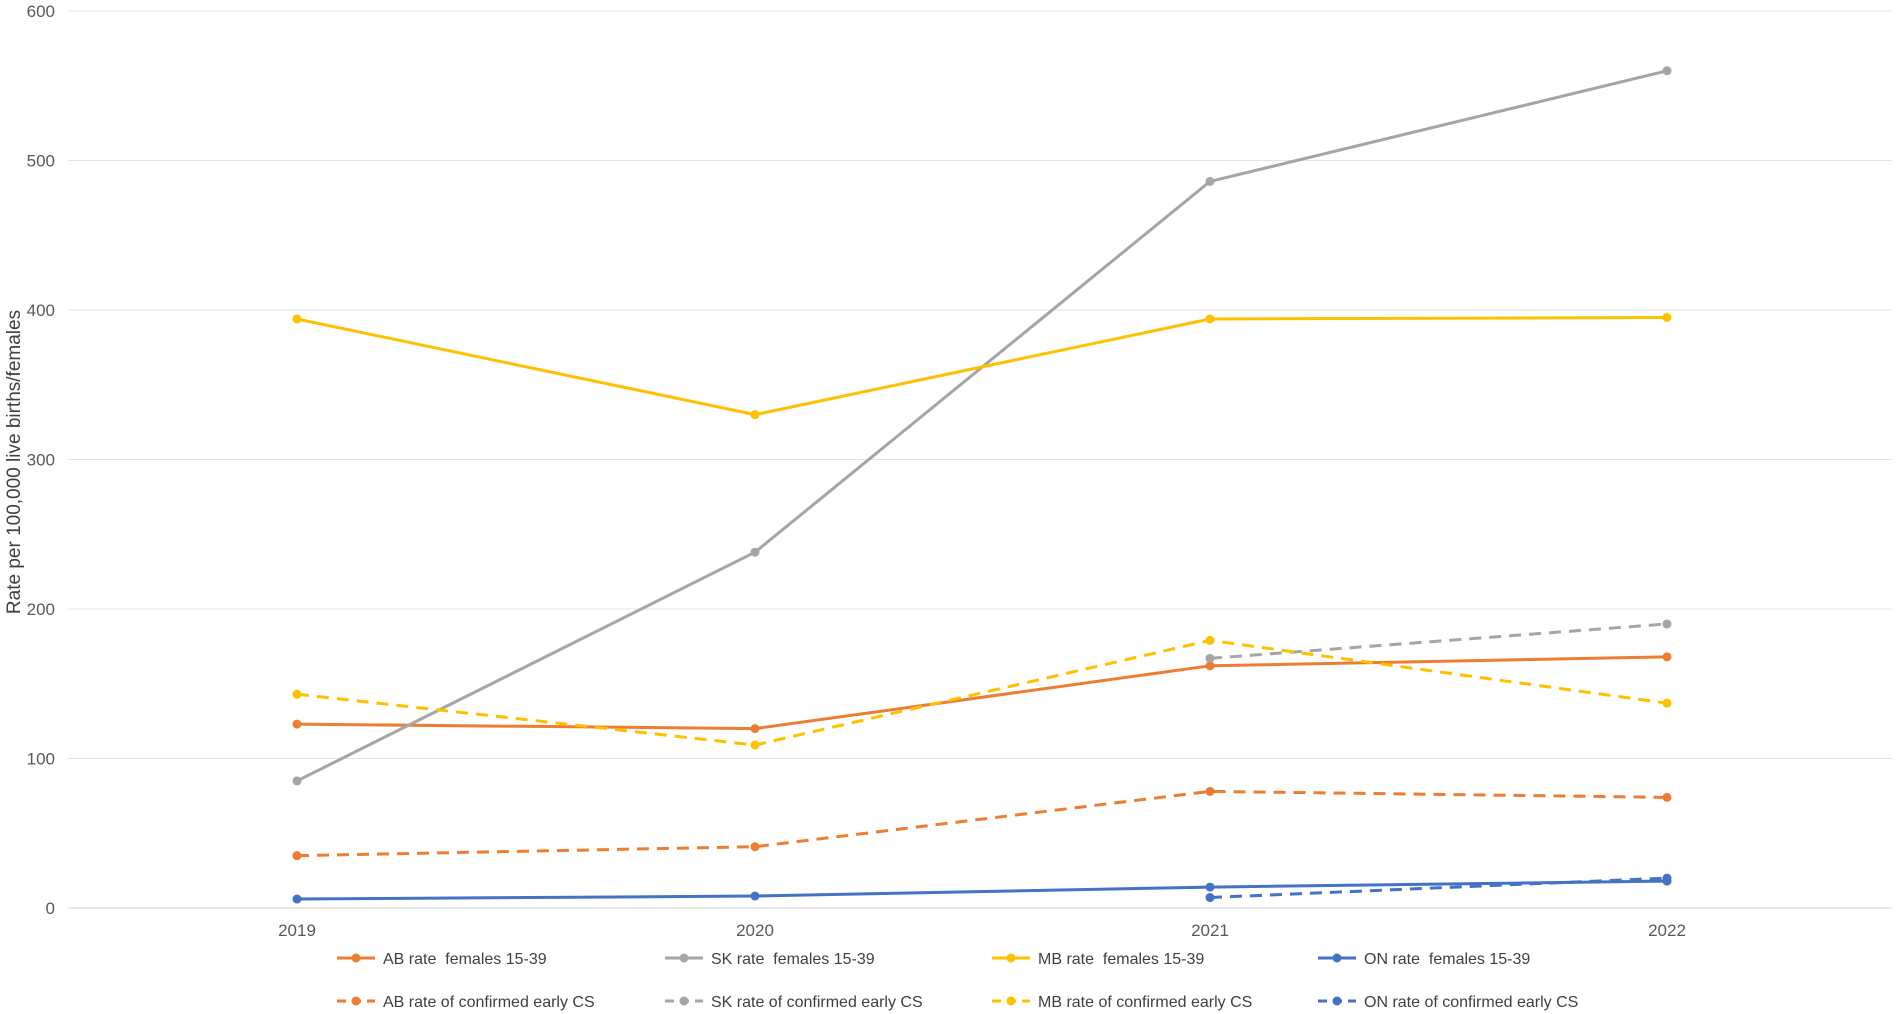 The width and height of the screenshot is (1902, 1014). I want to click on y-tick-label: 200, so click(41, 609).